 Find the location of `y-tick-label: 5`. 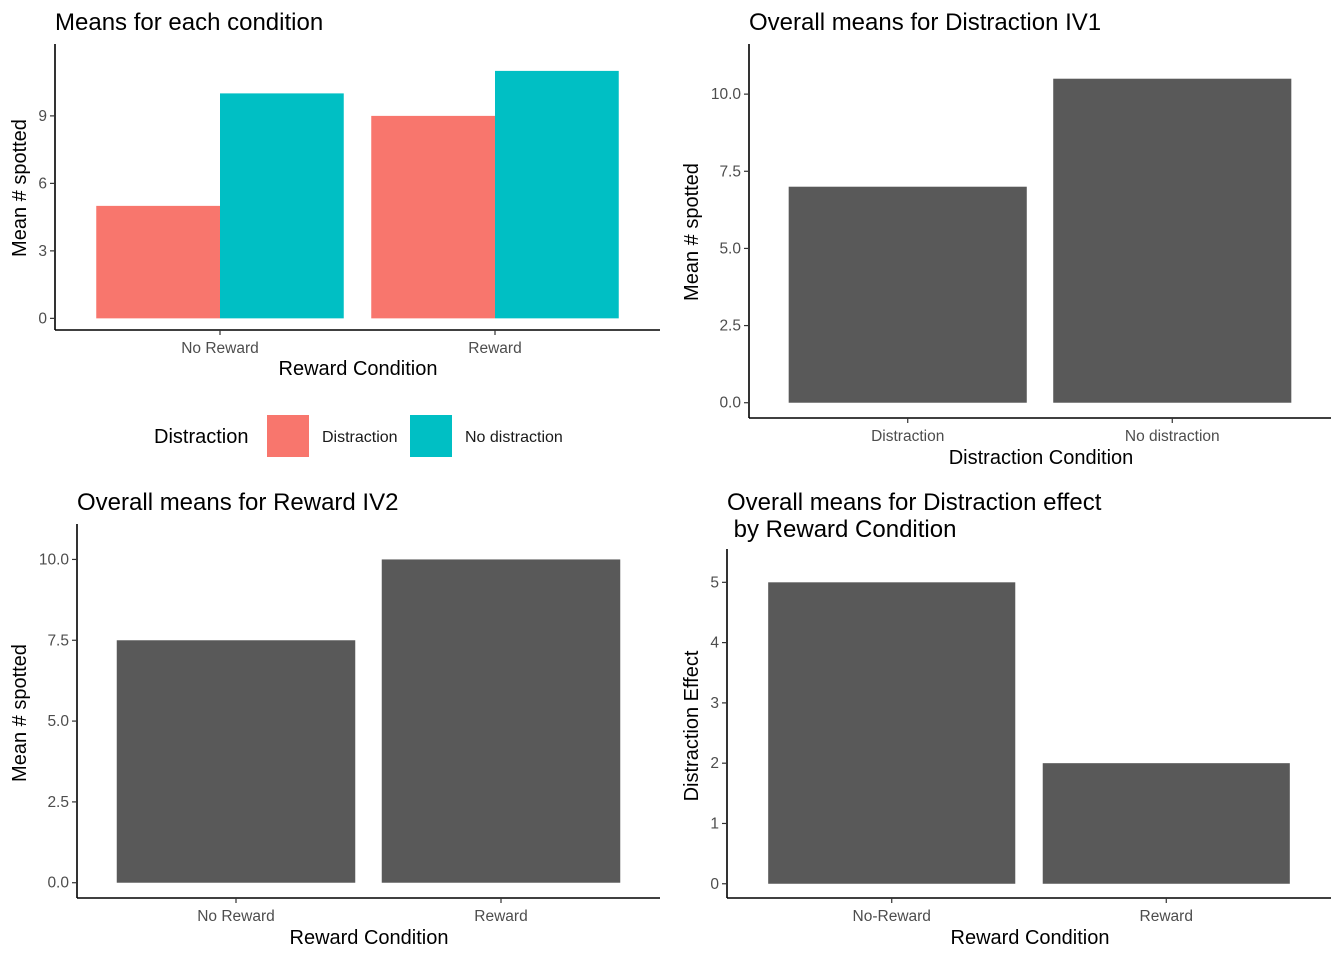

y-tick-label: 5 is located at coordinates (714, 582).